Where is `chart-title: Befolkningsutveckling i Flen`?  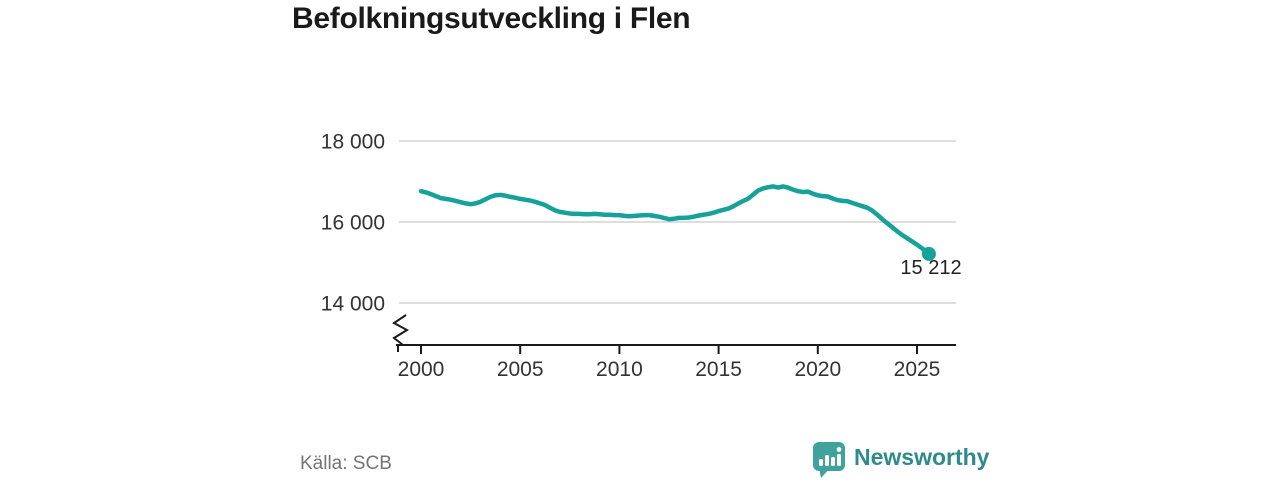
chart-title: Befolkningsutveckling i Flen is located at coordinates (491, 18).